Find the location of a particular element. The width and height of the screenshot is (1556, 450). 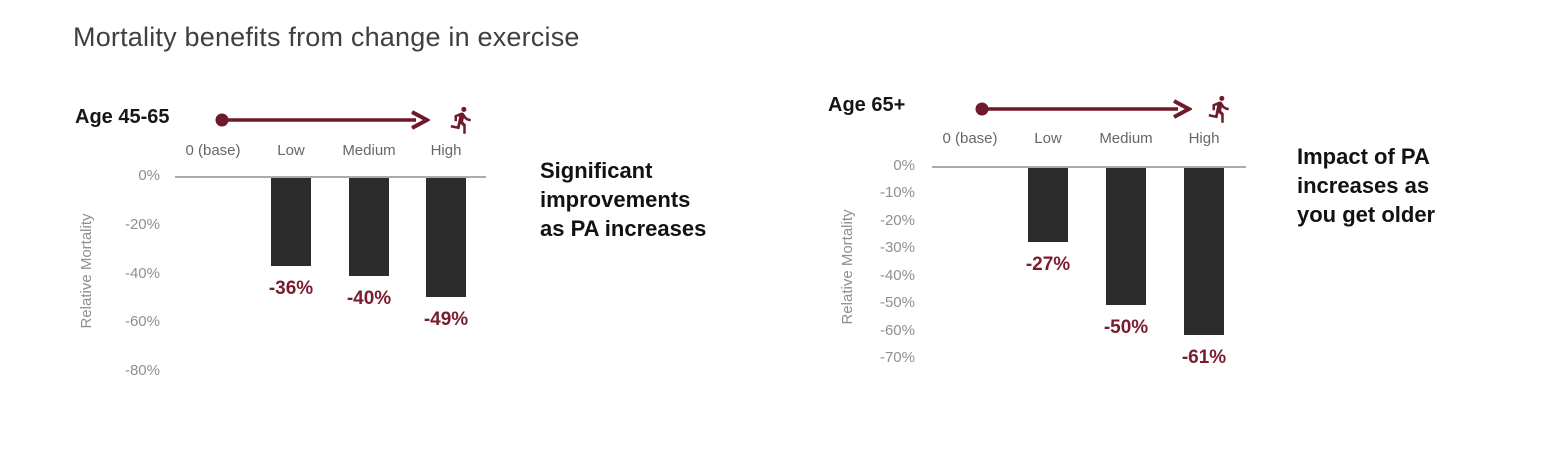

y-tick-label: -30% is located at coordinates (897, 248).